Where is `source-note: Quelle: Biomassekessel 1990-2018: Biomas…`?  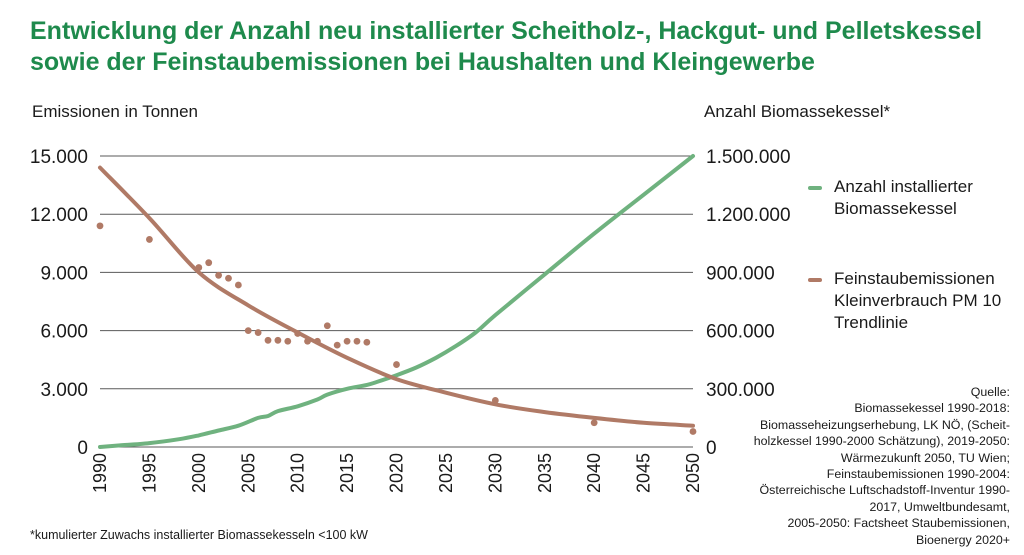 source-note: Quelle: Biomassekessel 1990-2018: Biomas… is located at coordinates (860, 466).